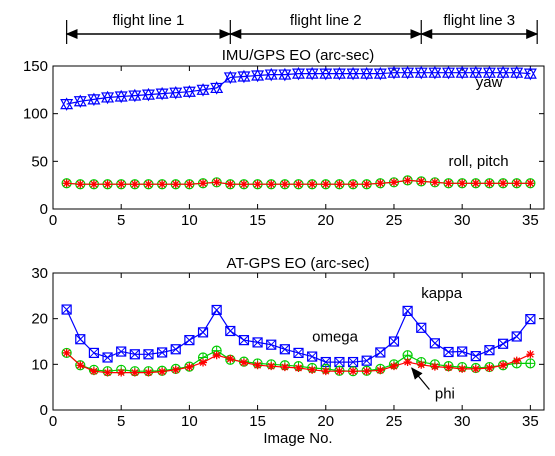  Describe the element at coordinates (35, 114) in the screenshot. I see `y-tick-label: 100` at that location.